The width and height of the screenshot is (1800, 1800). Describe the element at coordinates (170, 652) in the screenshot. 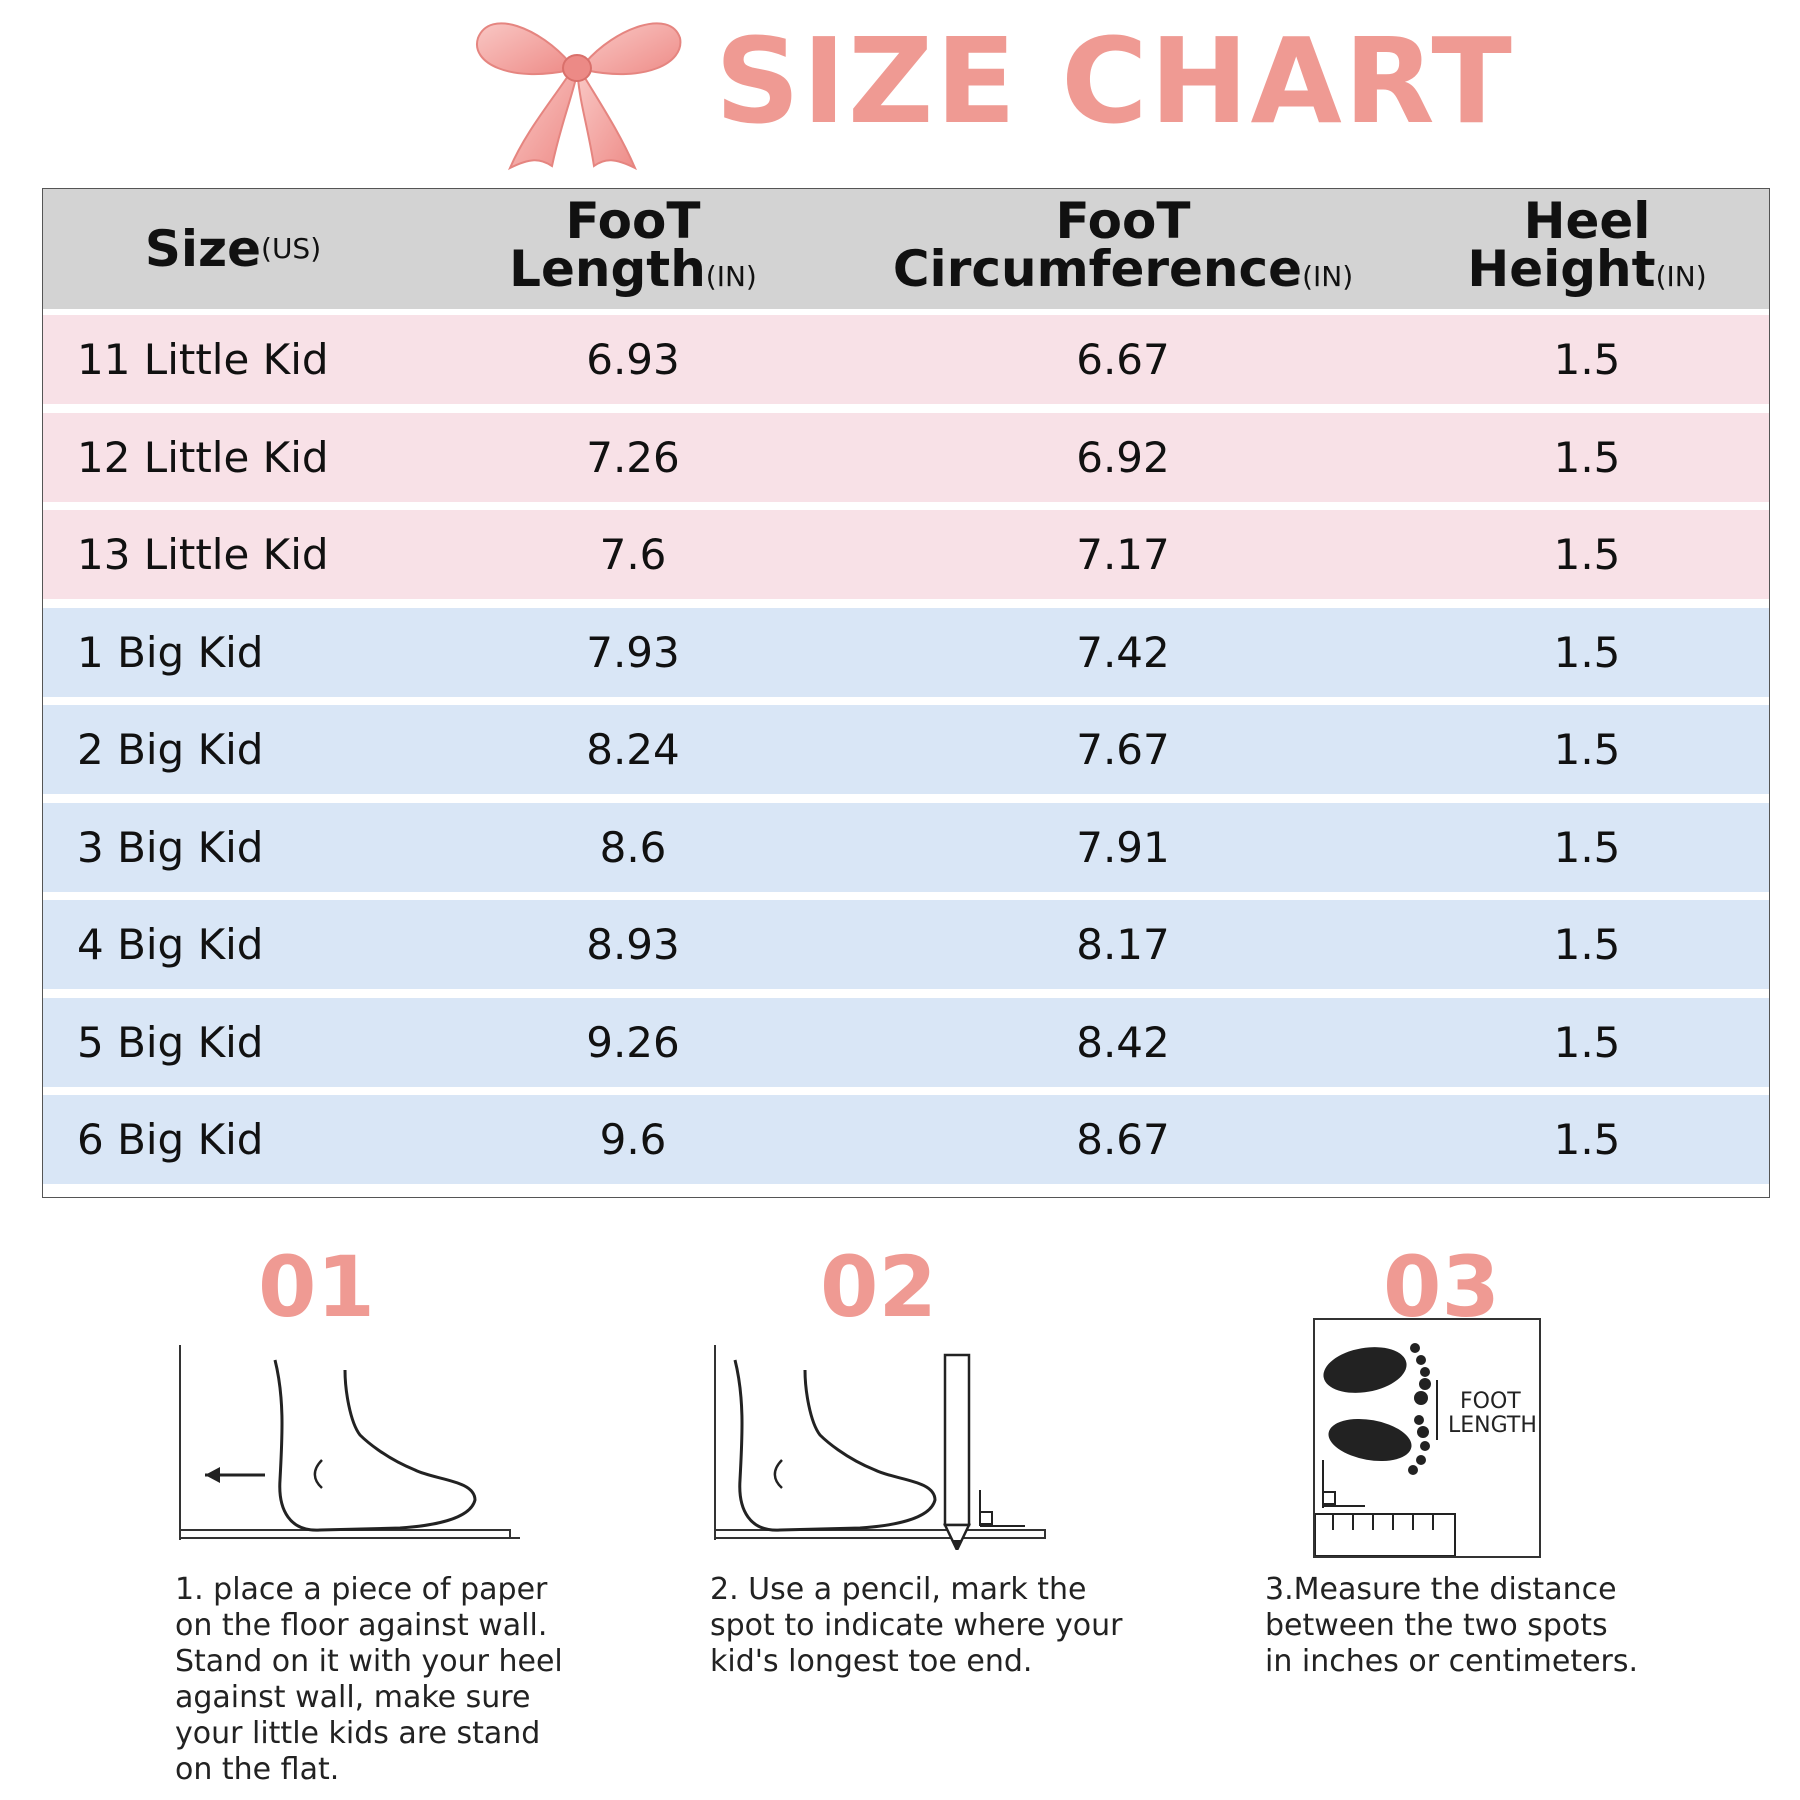

I see `size-cell: 1 Big Kid` at that location.